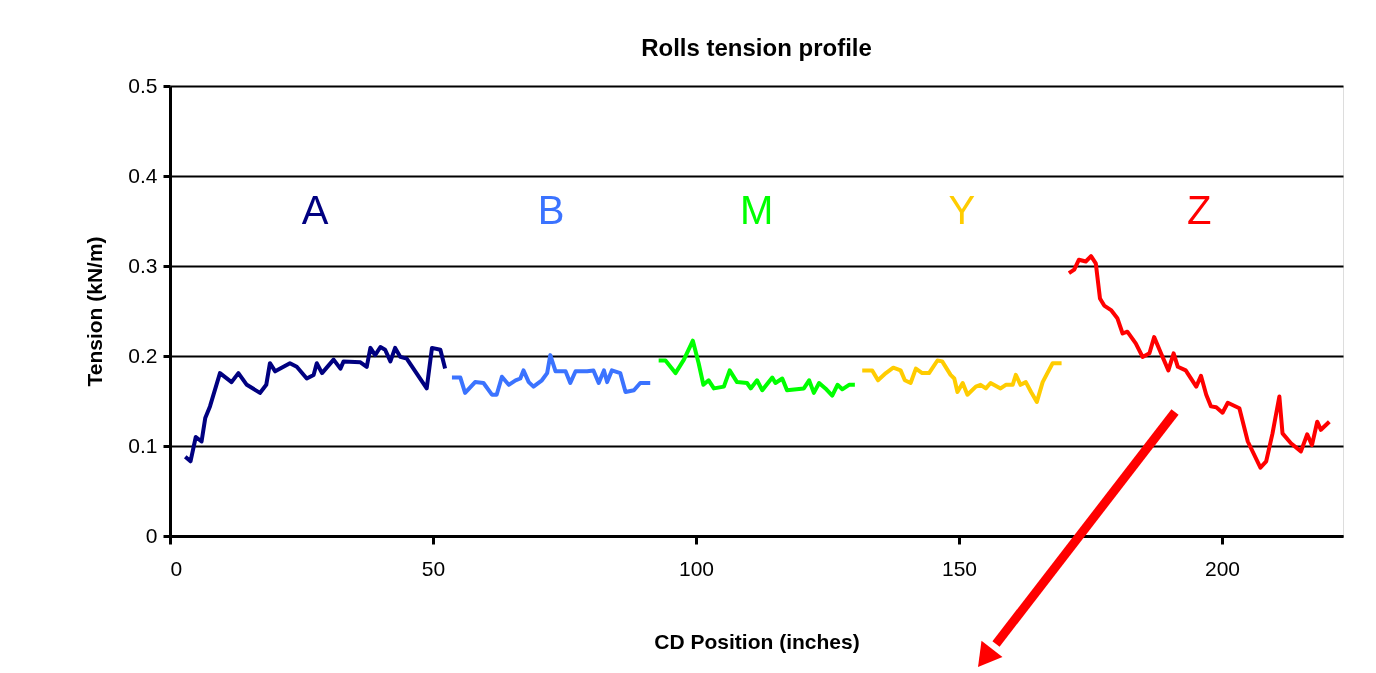 The image size is (1376, 673). Describe the element at coordinates (151, 535) in the screenshot. I see `y-tick-label: 0` at that location.